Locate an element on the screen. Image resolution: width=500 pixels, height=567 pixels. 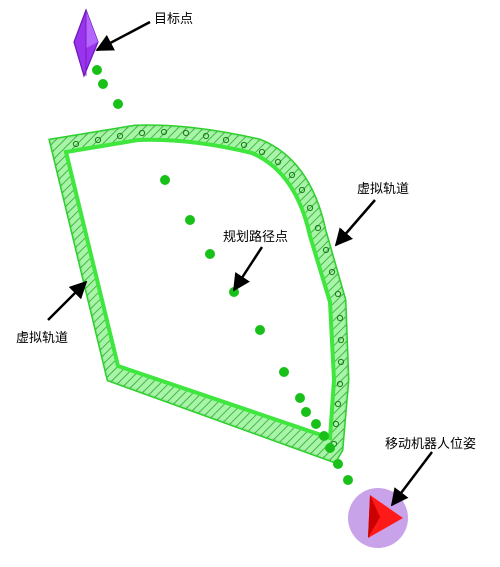
label-virtual-track-left: 虚拟轨道 is located at coordinates (42, 338).